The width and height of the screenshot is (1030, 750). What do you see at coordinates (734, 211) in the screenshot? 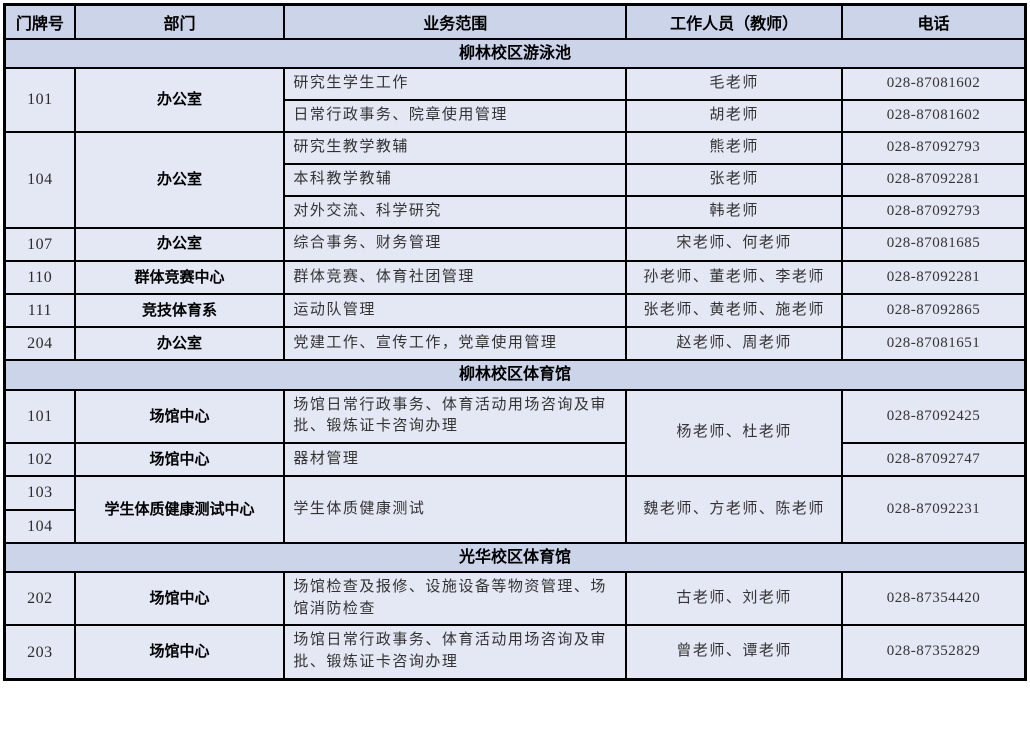
I see `staff-cell: 韩老师` at bounding box center [734, 211].